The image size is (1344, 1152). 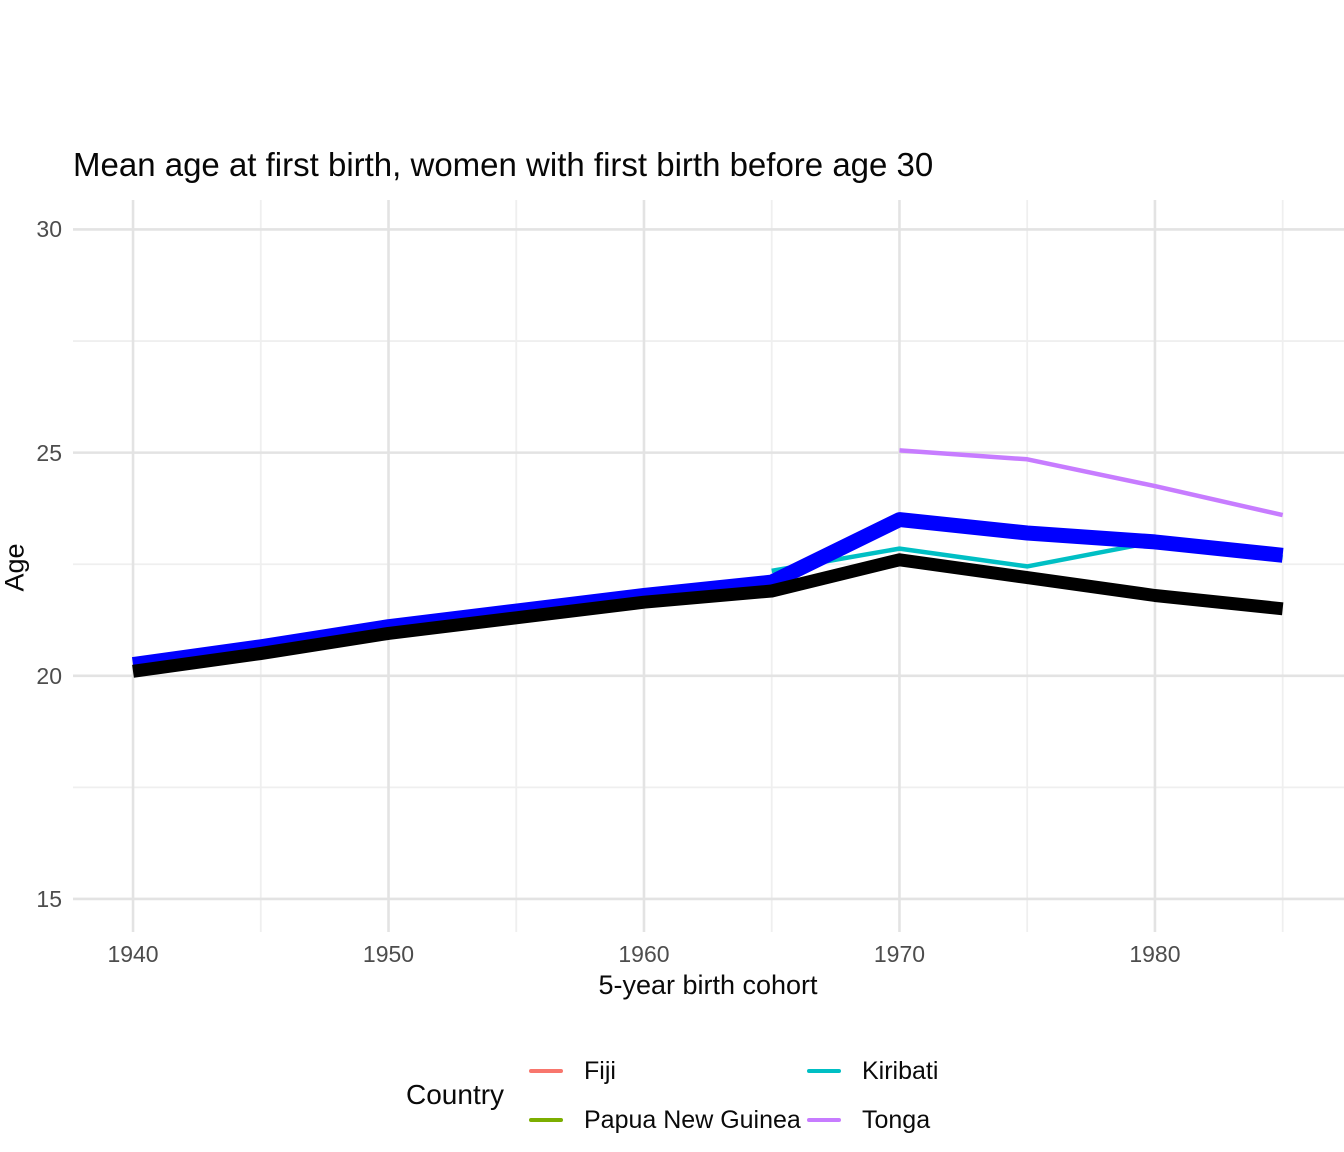 I want to click on legend-item-papua-new-guinea: Papua New Guinea, so click(x=665, y=1120).